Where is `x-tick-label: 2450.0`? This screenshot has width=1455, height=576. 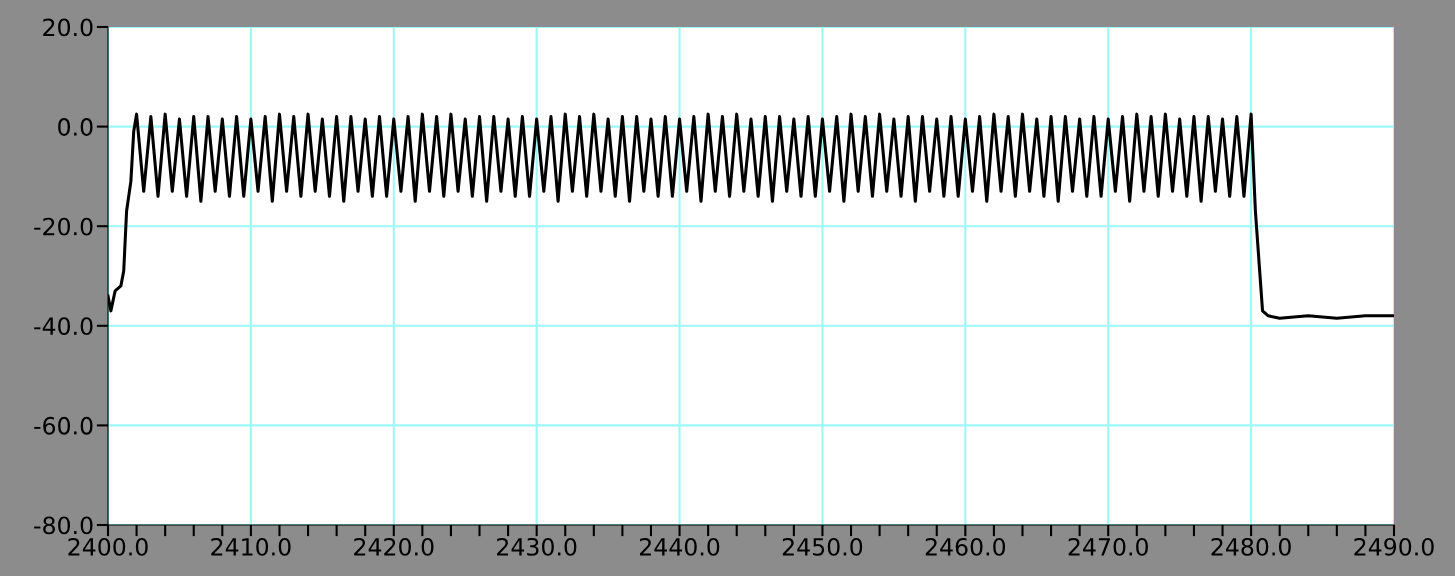 x-tick-label: 2450.0 is located at coordinates (822, 546).